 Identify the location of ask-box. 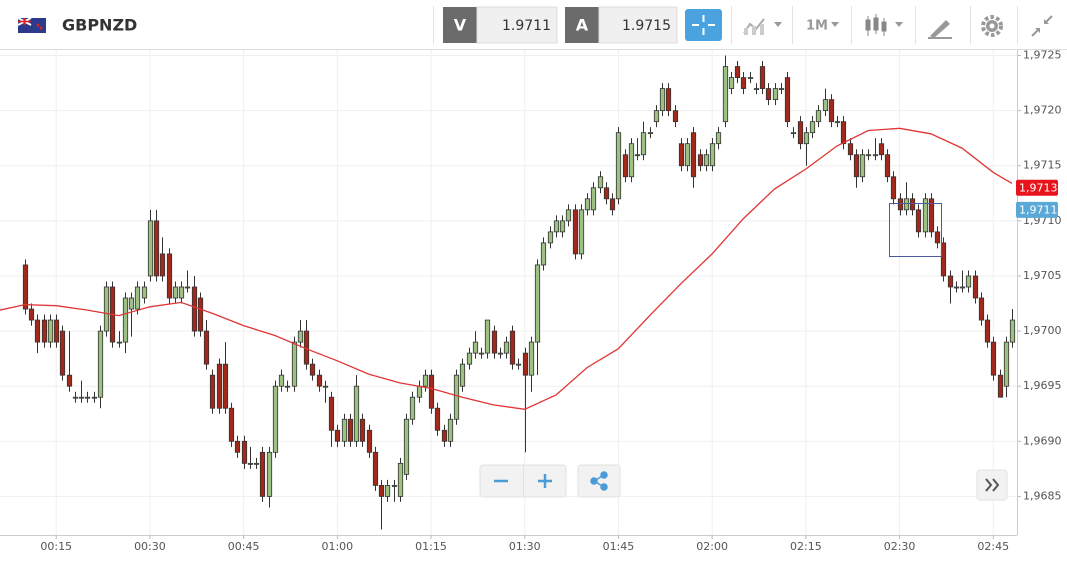
(638, 25).